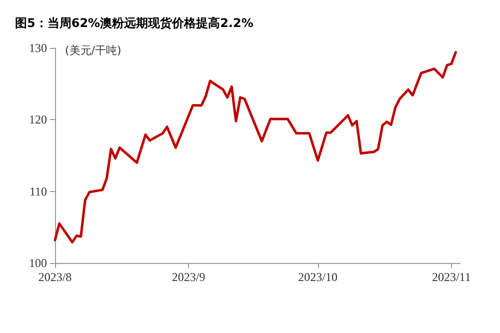 This screenshot has height=333, width=500. What do you see at coordinates (93, 50) in the screenshot?
I see `y-axis-title: (美元/干吨)` at bounding box center [93, 50].